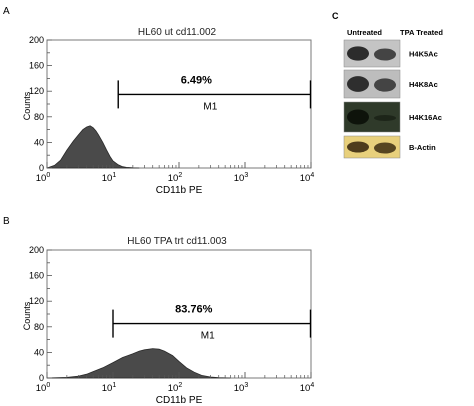 The width and height of the screenshot is (474, 406). Describe the element at coordinates (421, 32) in the screenshot. I see `blot-column-treated: TPA Treated` at that location.